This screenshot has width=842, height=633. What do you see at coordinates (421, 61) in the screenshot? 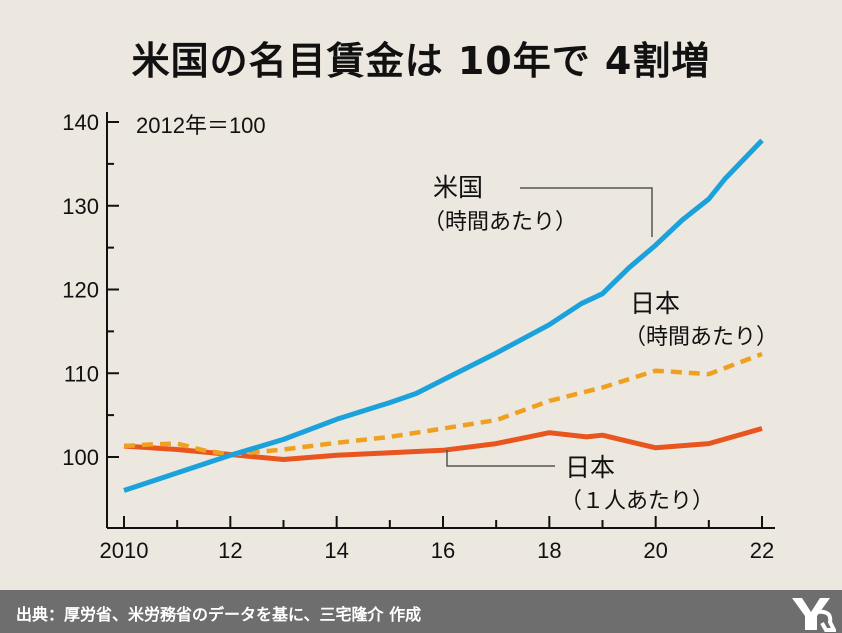
I see `chart-title: 米国の名目賃金は 10年で 4割増` at bounding box center [421, 61].